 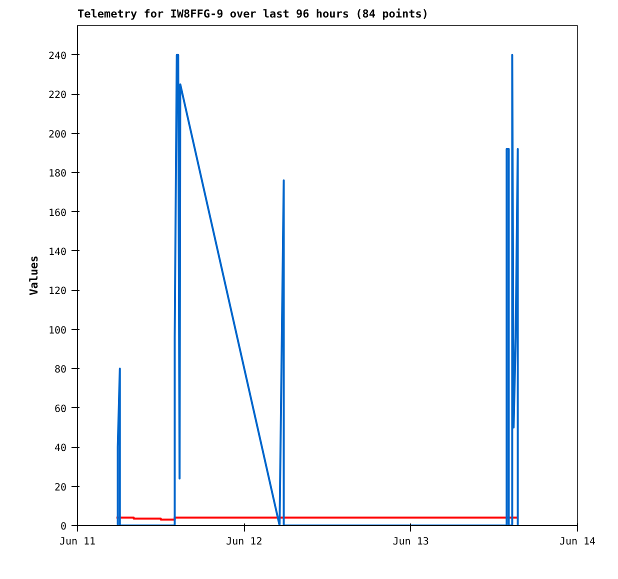 I want to click on y-tick-label: 60, so click(x=60, y=409).